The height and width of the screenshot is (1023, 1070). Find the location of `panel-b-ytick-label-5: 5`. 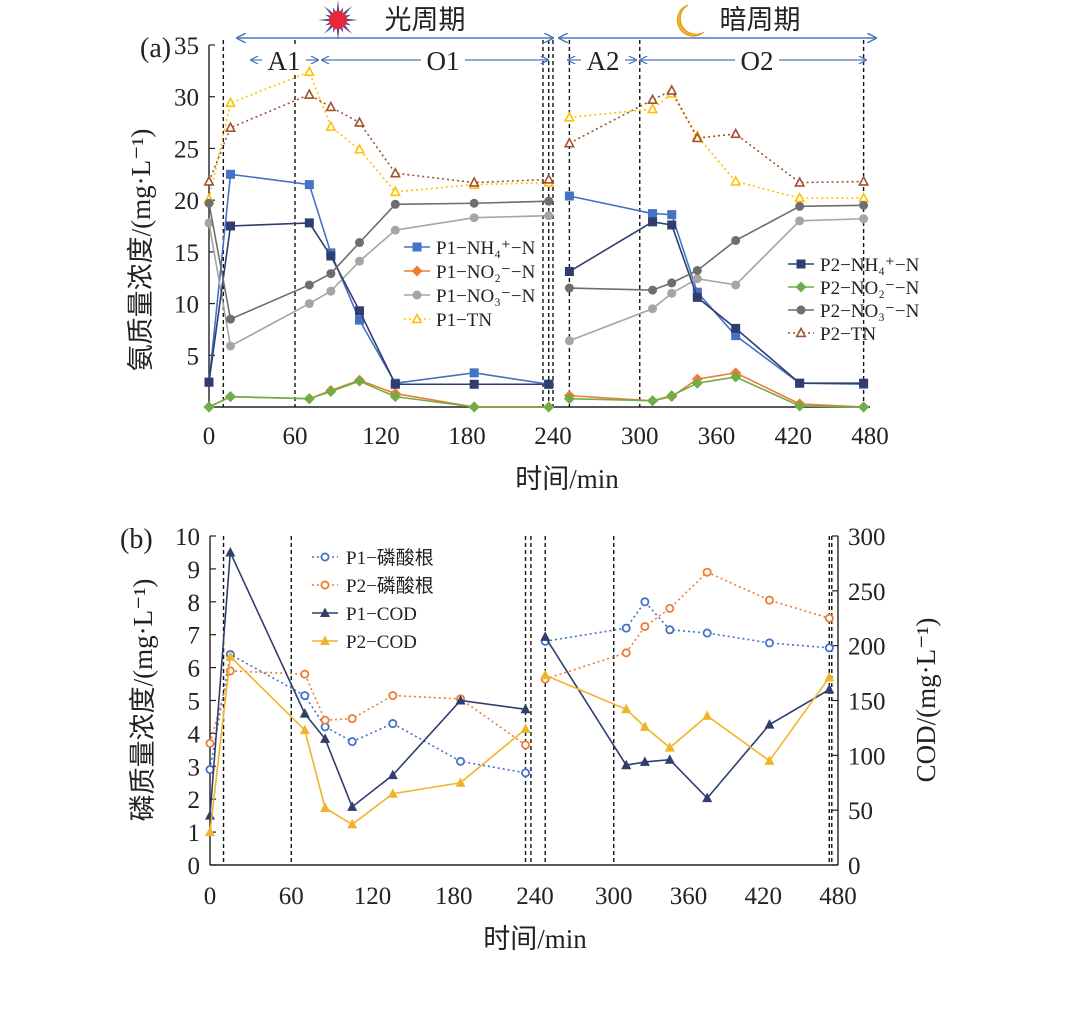

panel-b-ytick-label-5: 5 is located at coordinates (194, 702).